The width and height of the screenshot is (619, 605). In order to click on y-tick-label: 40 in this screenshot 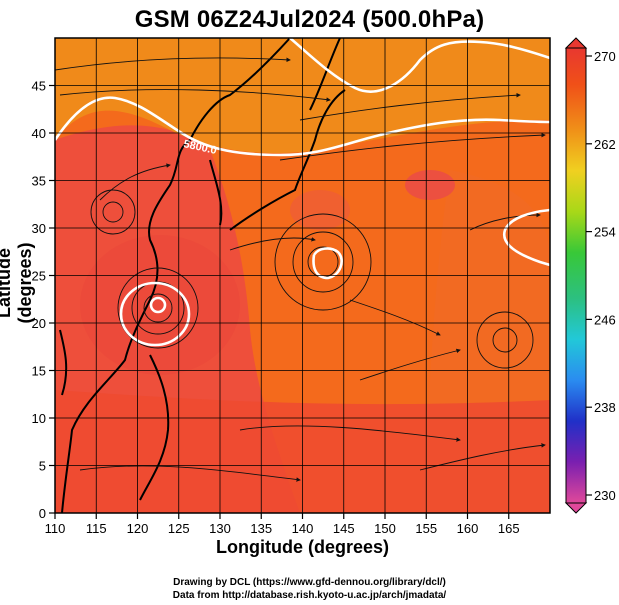, I will do `click(39, 133)`.